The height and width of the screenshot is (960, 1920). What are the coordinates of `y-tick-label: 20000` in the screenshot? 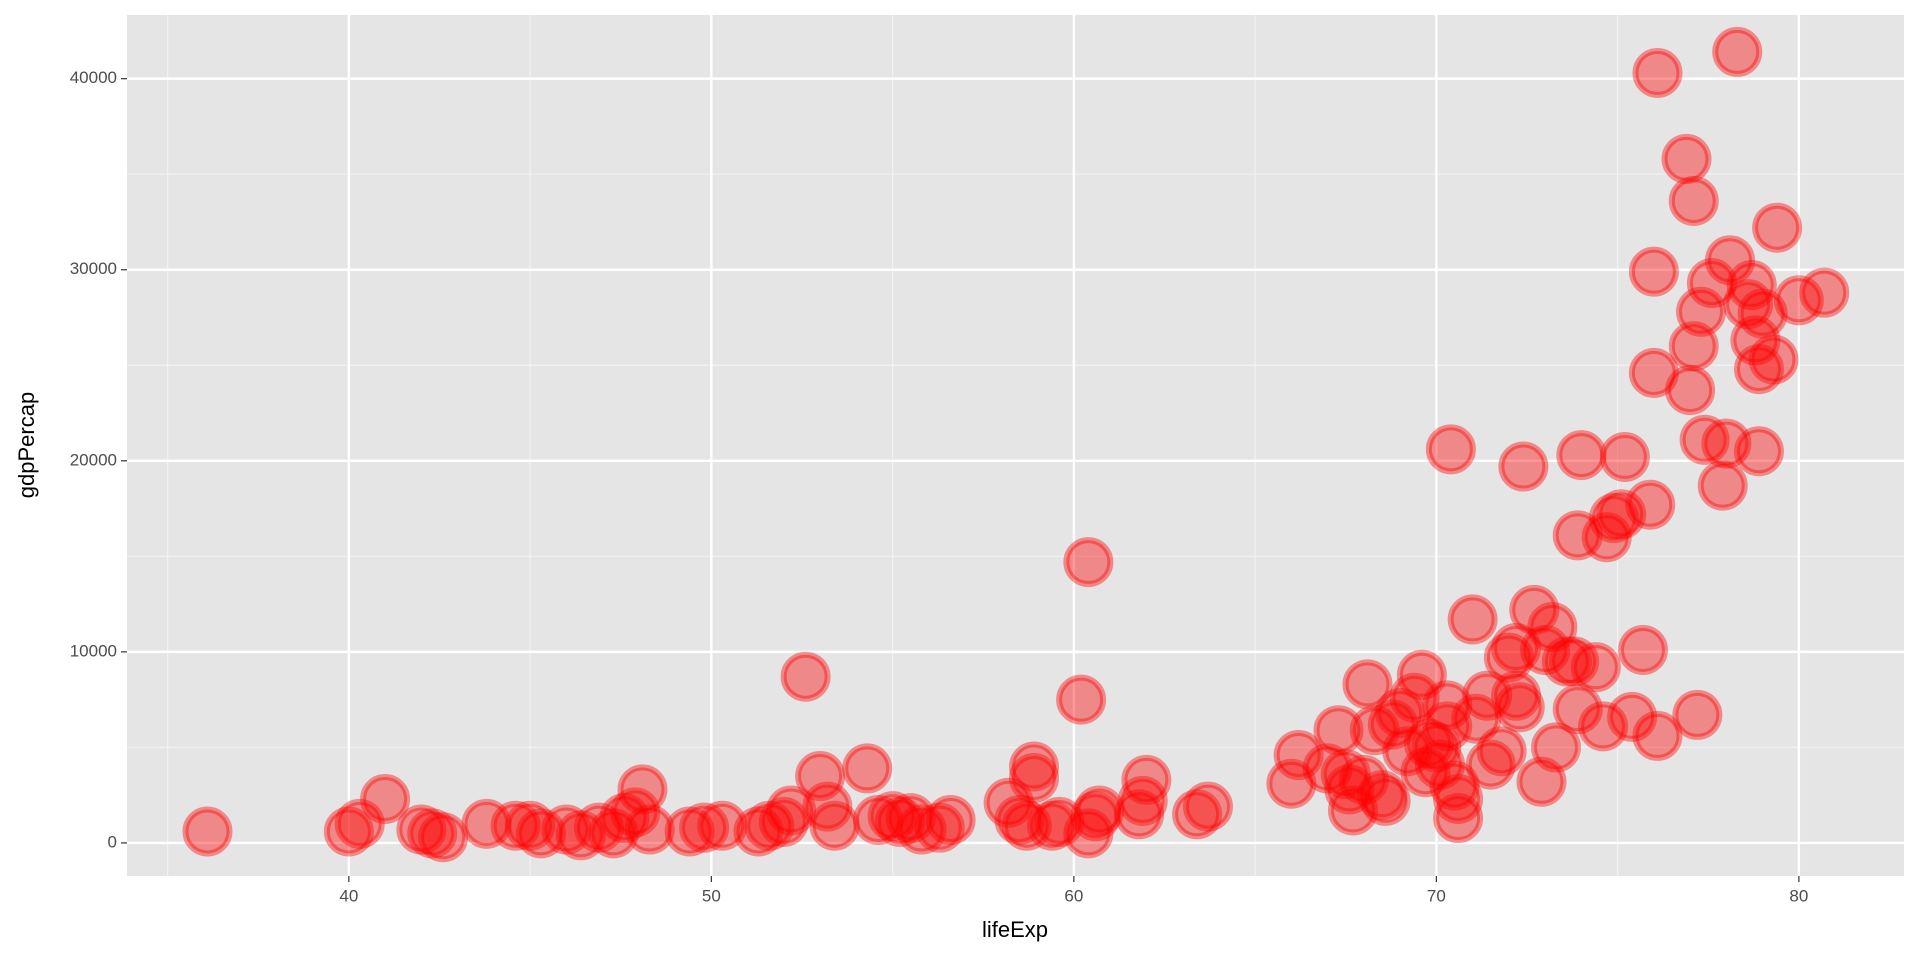 It's located at (93, 459).